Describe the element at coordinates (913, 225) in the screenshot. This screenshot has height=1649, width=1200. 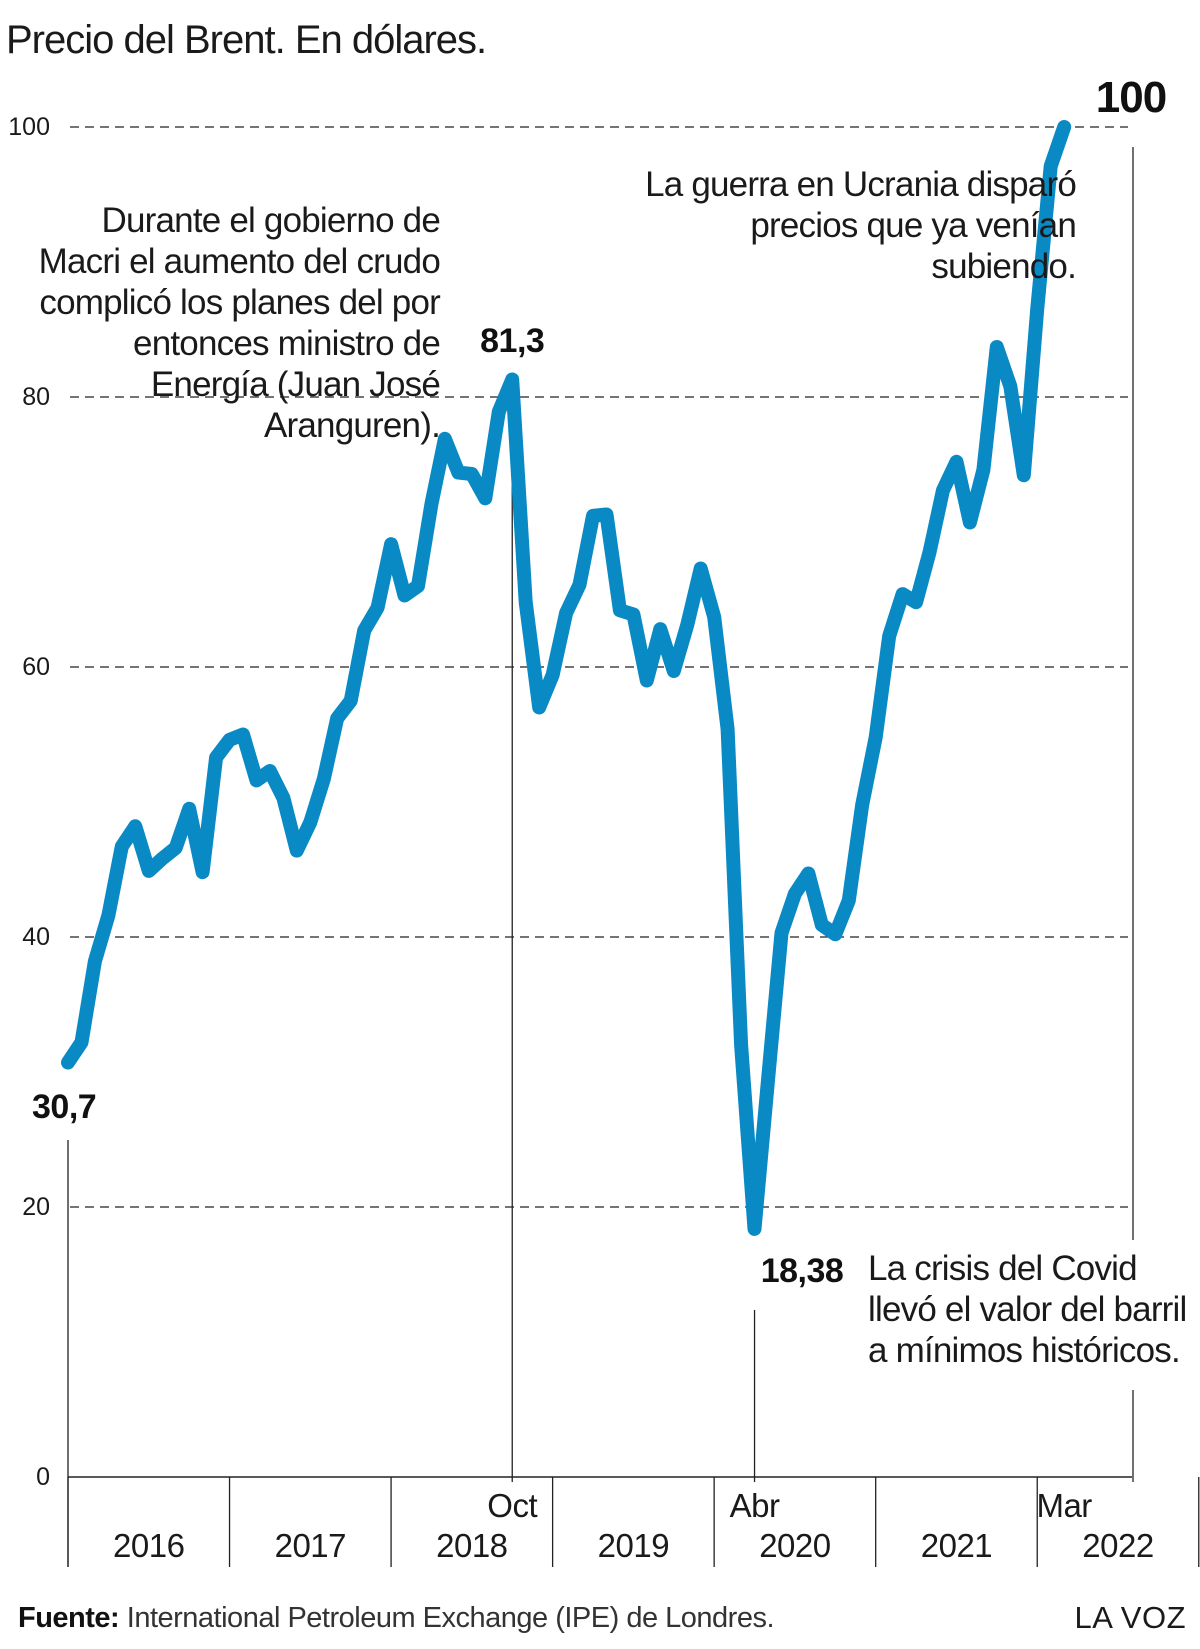
I see `annotation-guerra-line: precios que ya venían` at that location.